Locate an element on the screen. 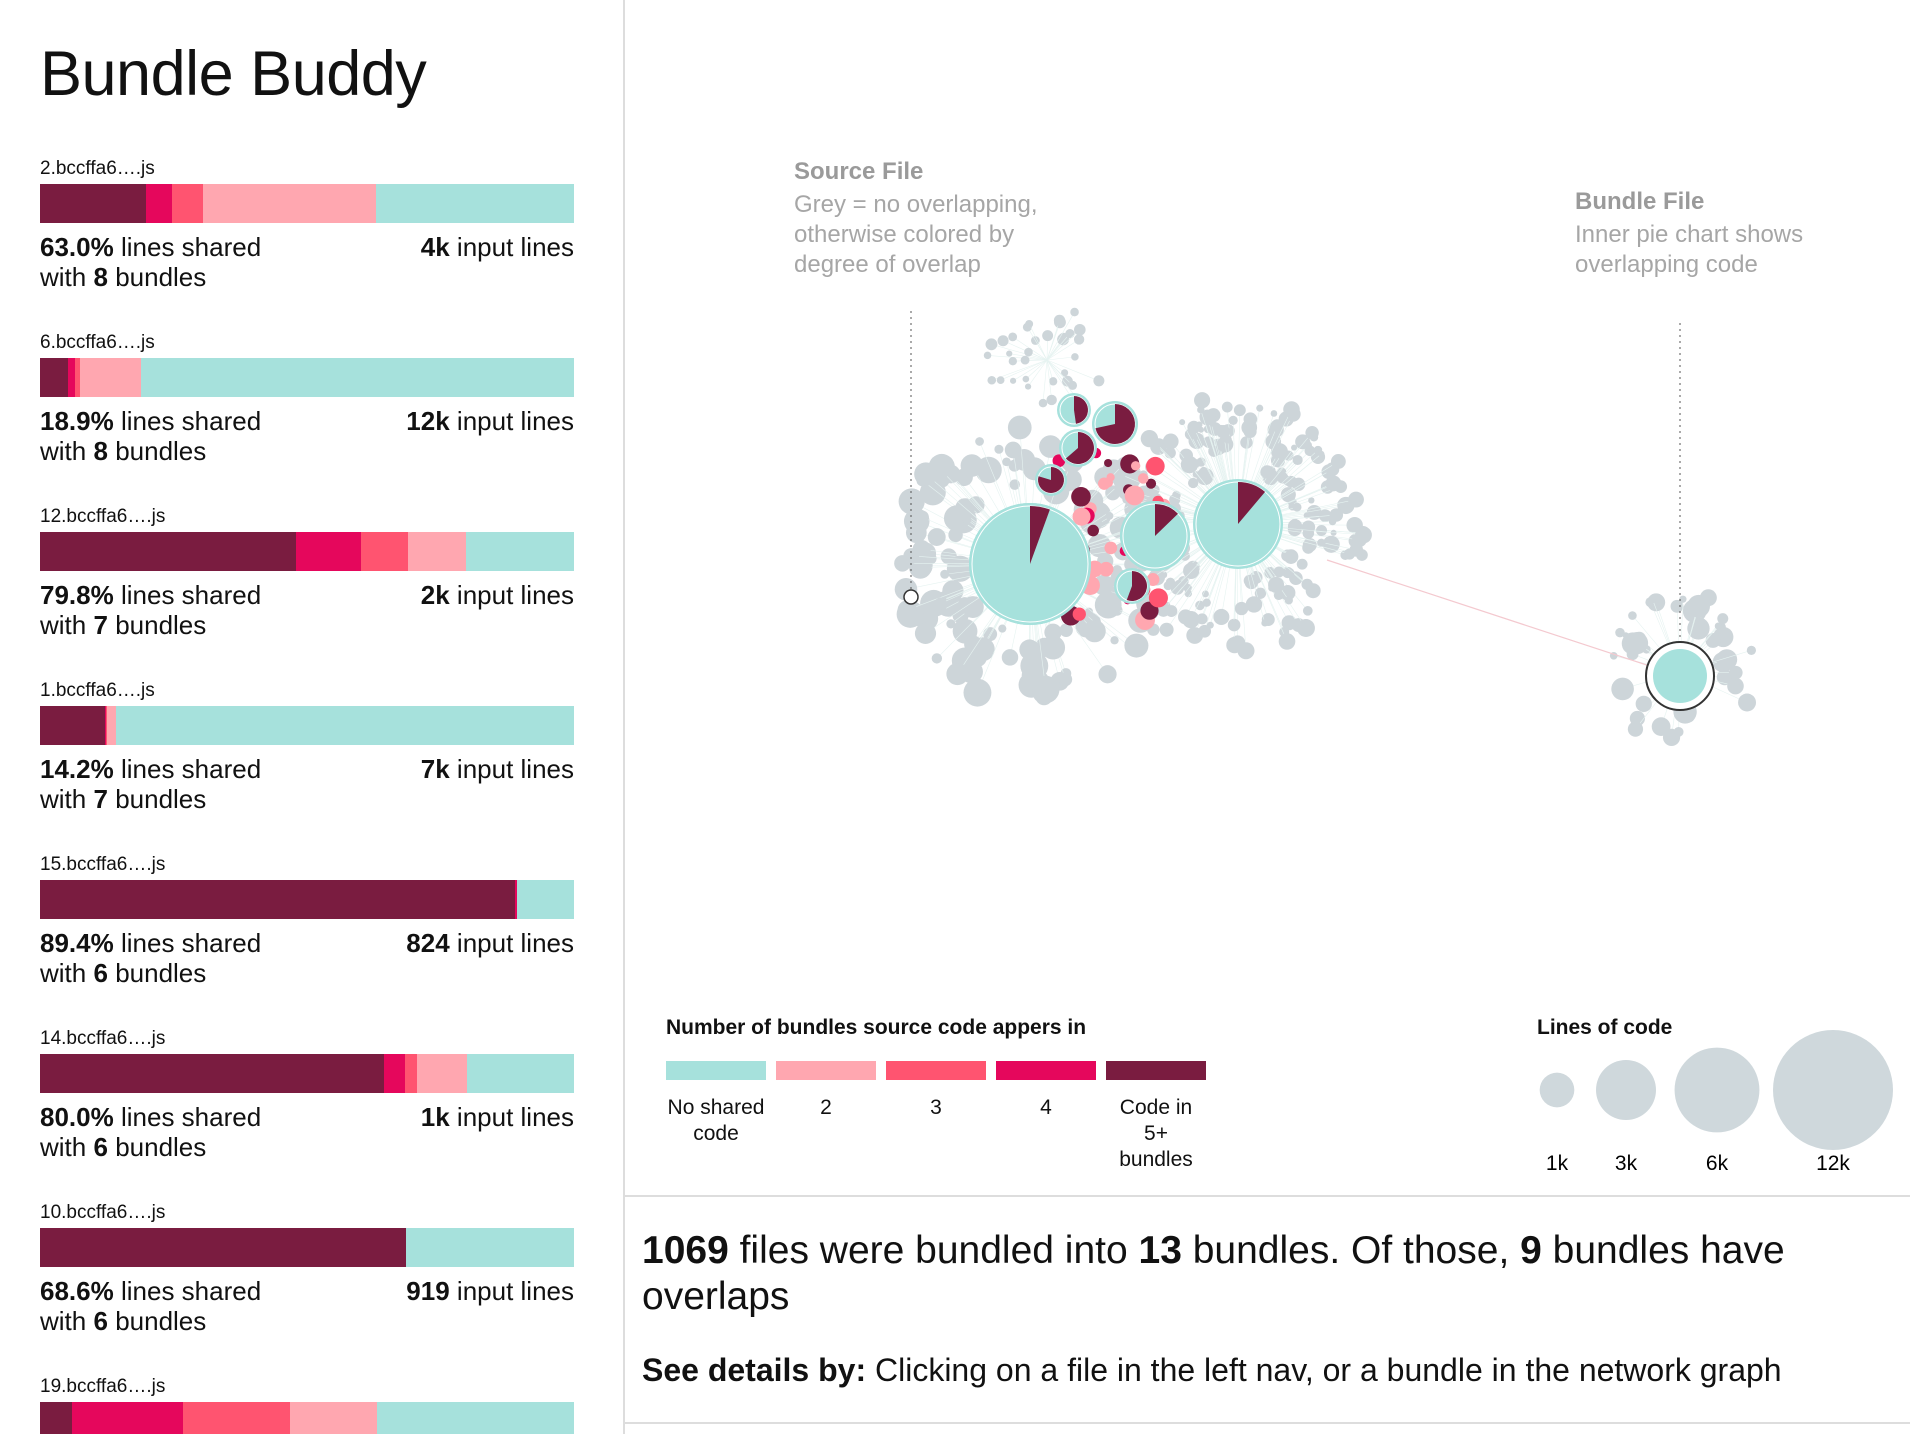 This screenshot has height=1434, width=1910. file-name: 10.bccffa6….js is located at coordinates (103, 1212).